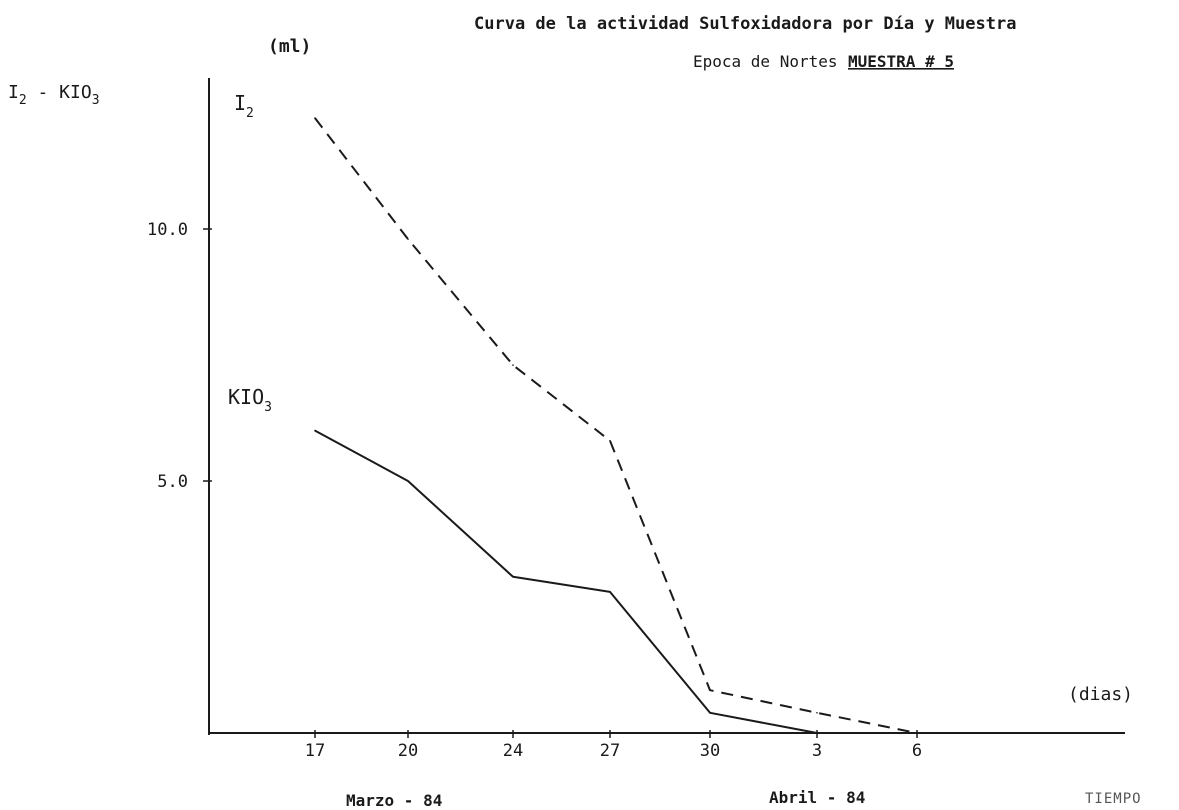 Image resolution: width=1179 pixels, height=810 pixels. Describe the element at coordinates (13, 92) in the screenshot. I see `y-axis-label-main: I` at that location.